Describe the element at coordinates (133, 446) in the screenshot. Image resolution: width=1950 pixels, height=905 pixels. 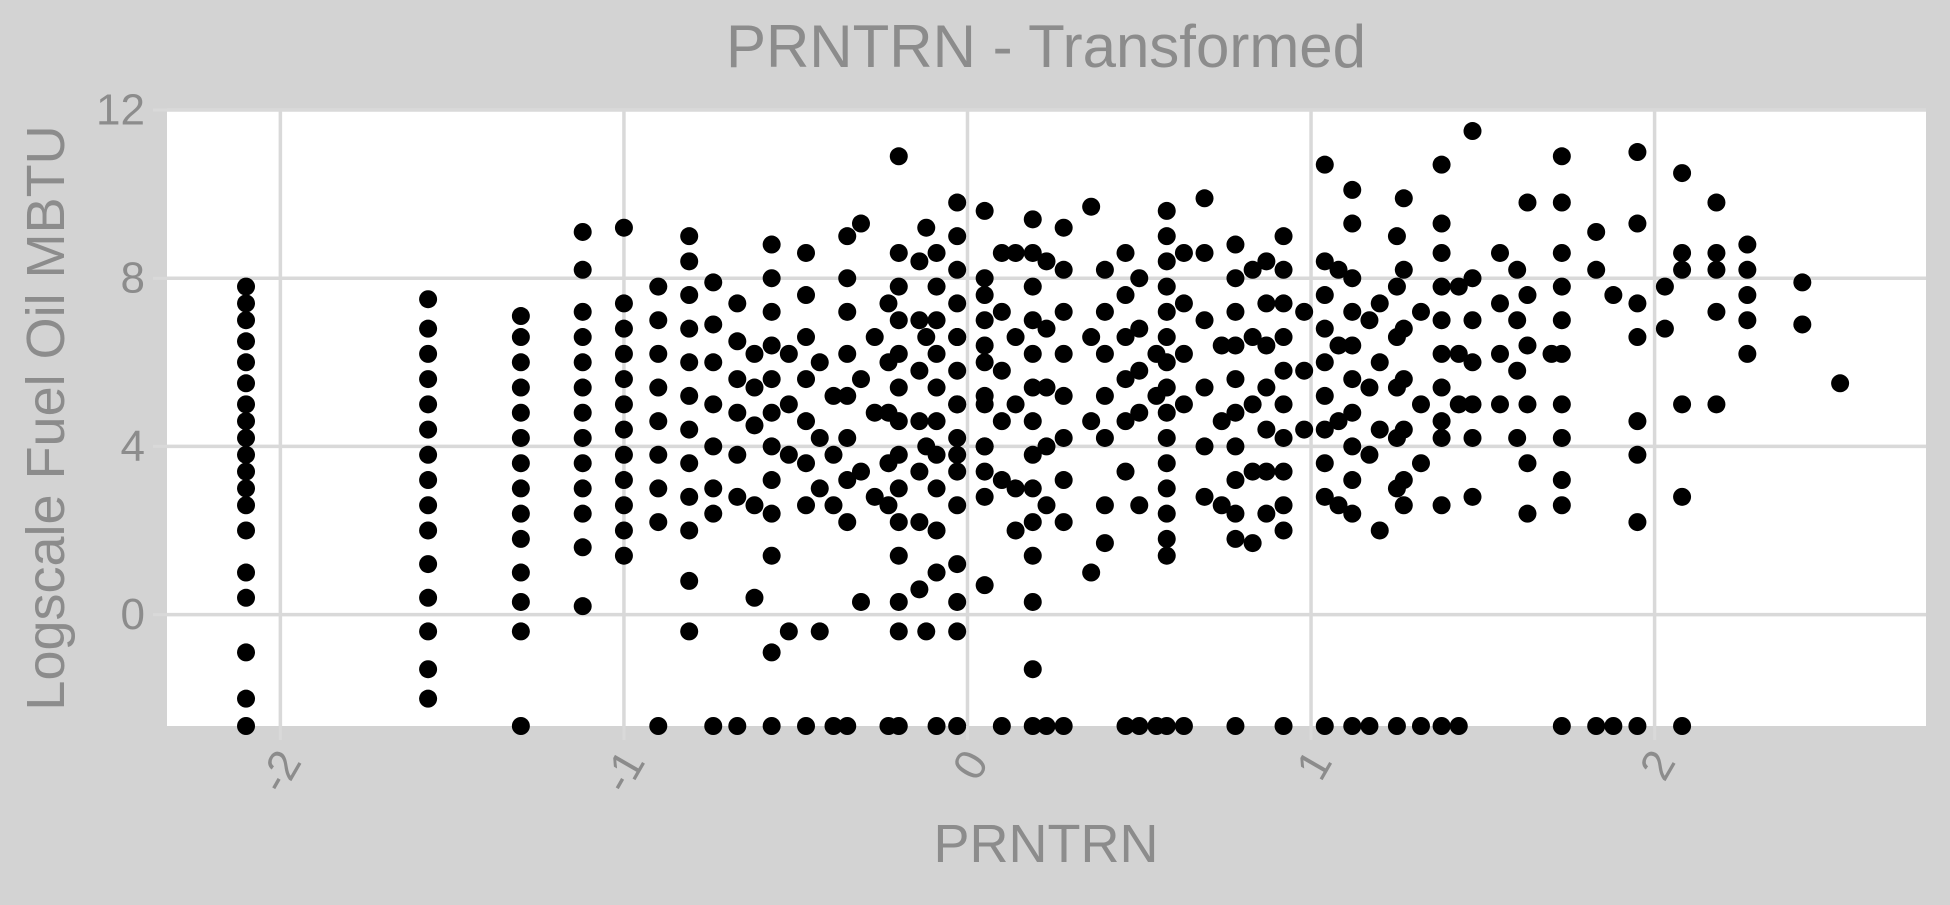
I see `y-tick-label: 4` at that location.